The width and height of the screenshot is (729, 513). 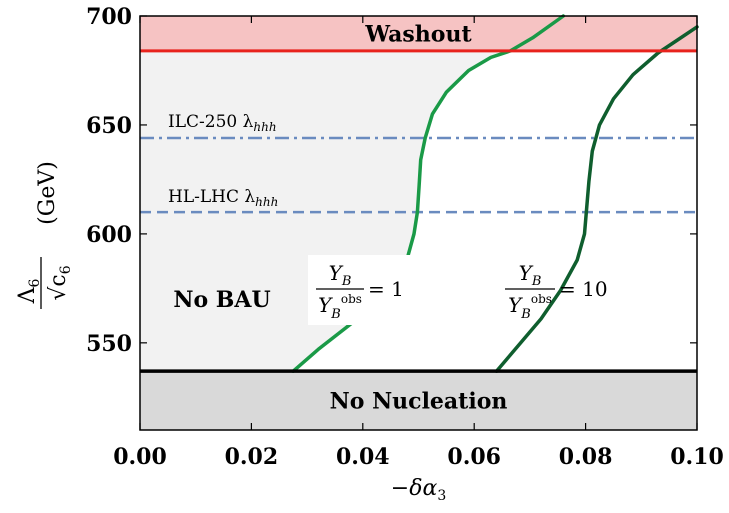 I want to click on no-bau-label: No BAU, so click(x=221, y=300).